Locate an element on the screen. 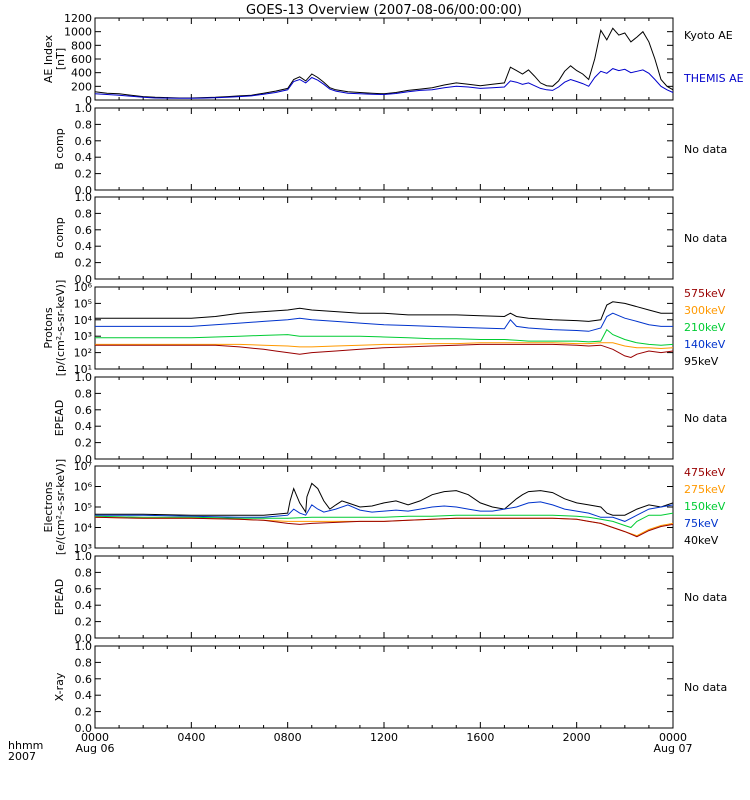  x-tick-date: Aug 07 is located at coordinates (673, 748).